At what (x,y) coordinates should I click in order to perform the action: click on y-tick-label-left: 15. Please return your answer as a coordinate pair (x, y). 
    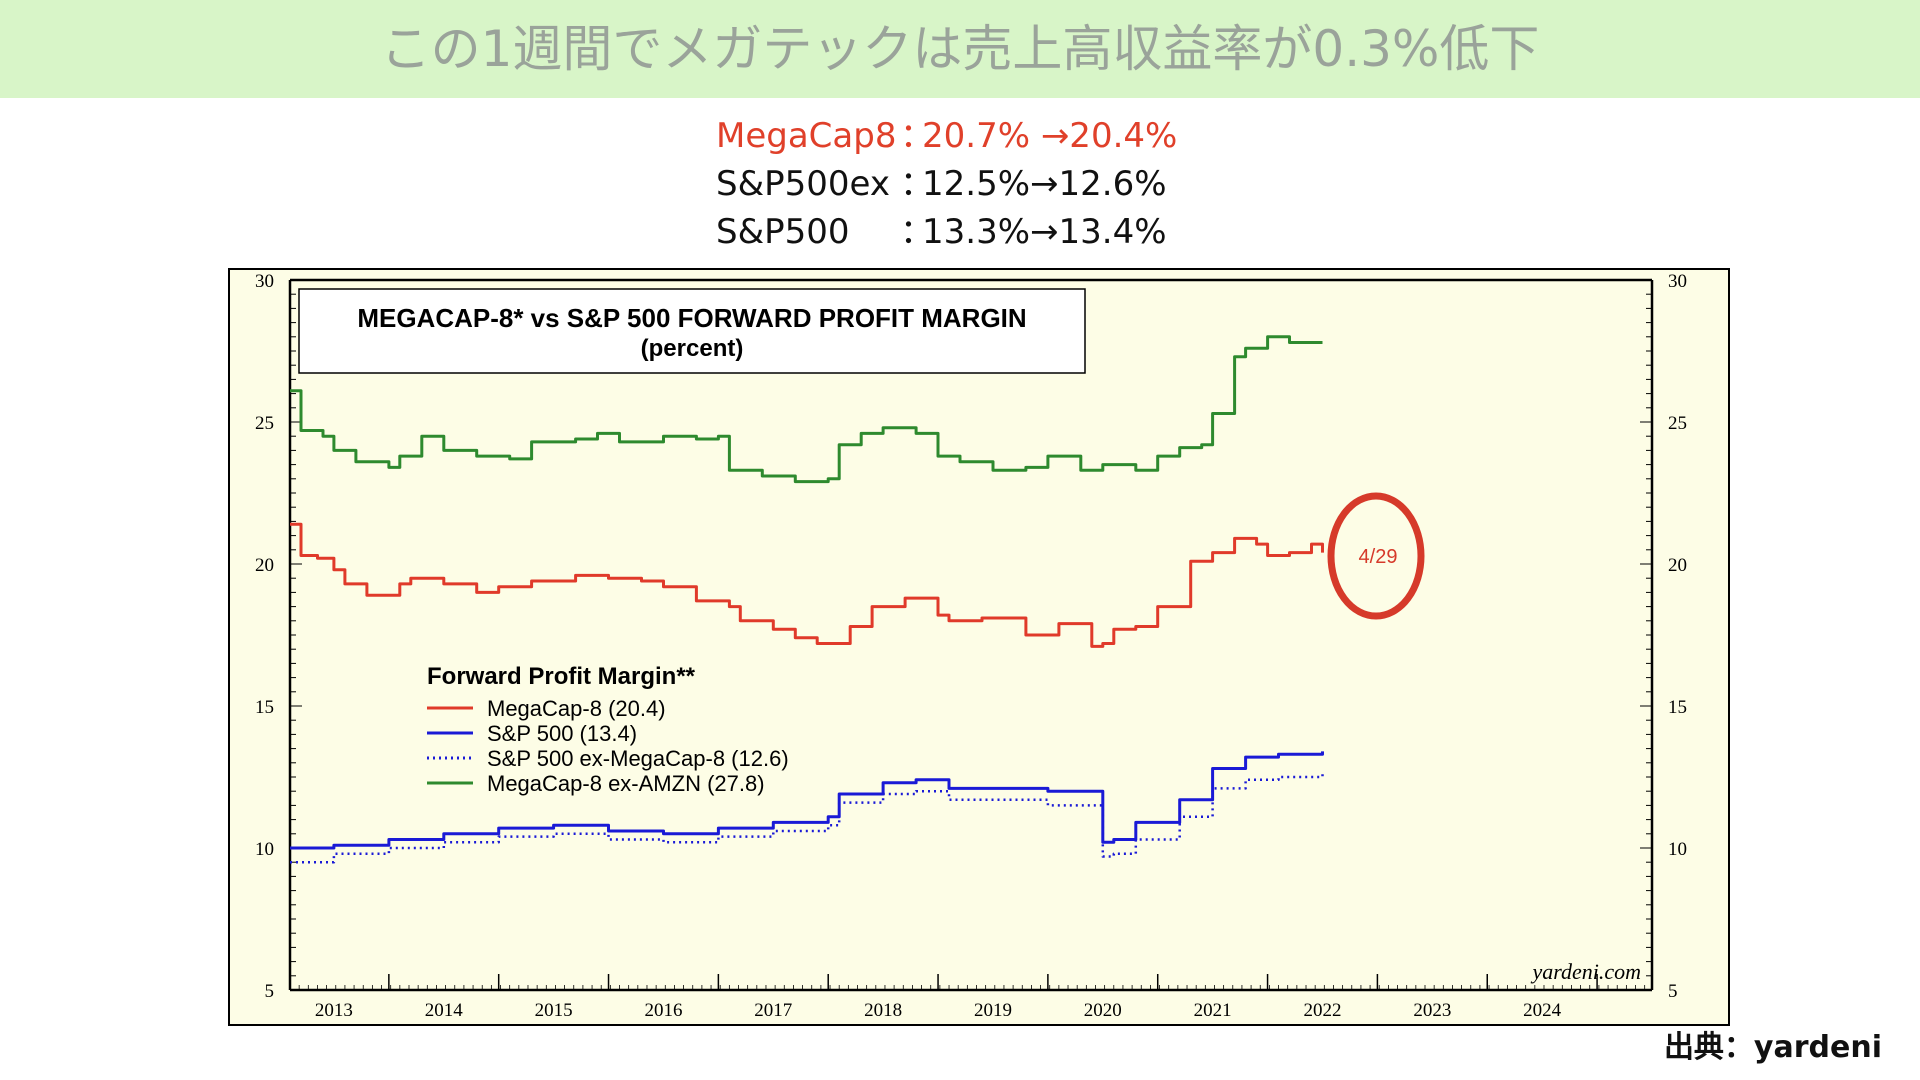
    Looking at the image, I should click on (264, 707).